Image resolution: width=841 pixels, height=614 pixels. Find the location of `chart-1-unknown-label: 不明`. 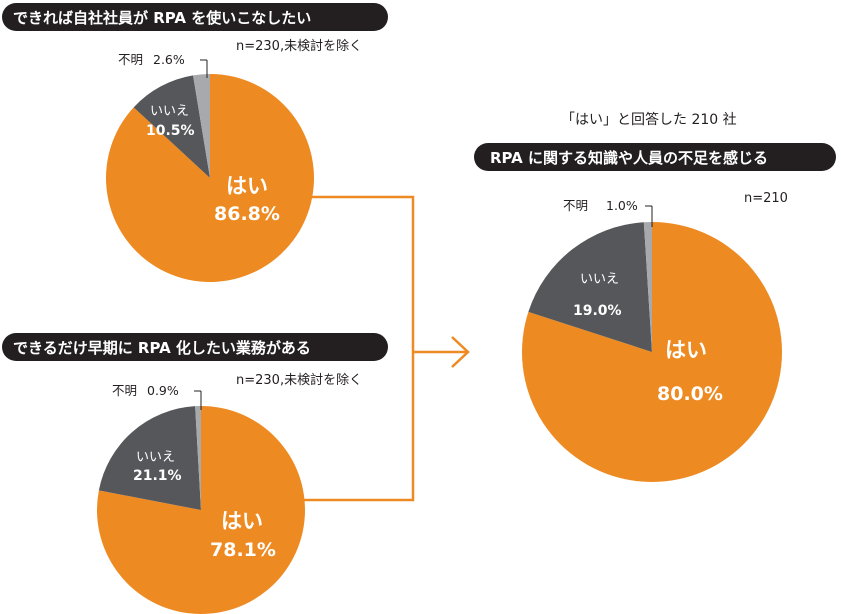

chart-1-unknown-label: 不明 is located at coordinates (130, 59).